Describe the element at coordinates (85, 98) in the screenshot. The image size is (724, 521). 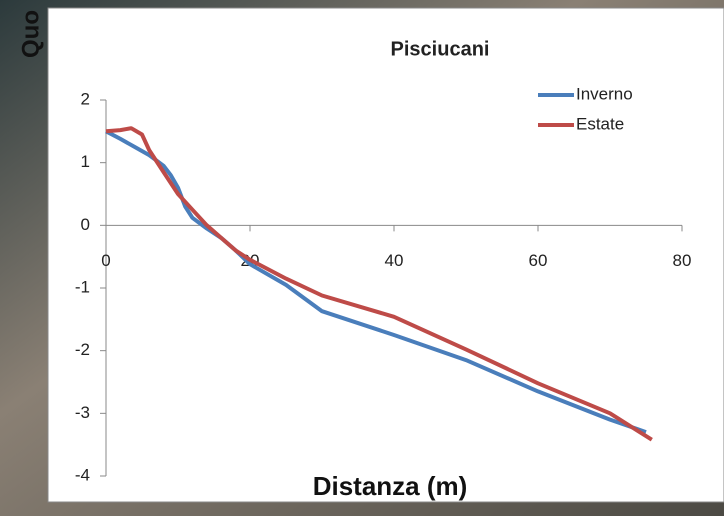
I see `y-tick-label: 2` at that location.